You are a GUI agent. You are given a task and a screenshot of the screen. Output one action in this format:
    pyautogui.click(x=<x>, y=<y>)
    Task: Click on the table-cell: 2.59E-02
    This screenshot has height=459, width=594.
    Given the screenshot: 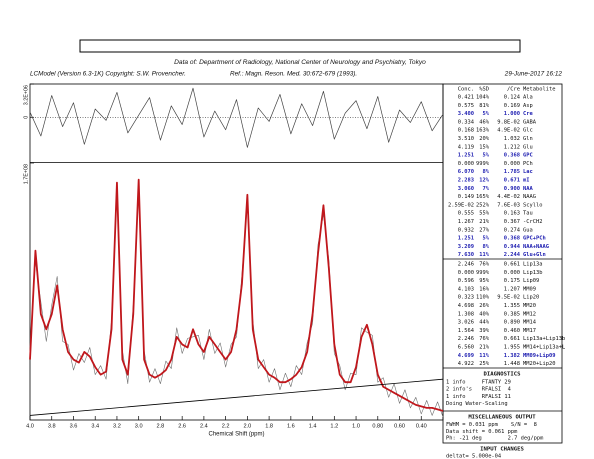 What is the action you would take?
    pyautogui.click(x=461, y=205)
    